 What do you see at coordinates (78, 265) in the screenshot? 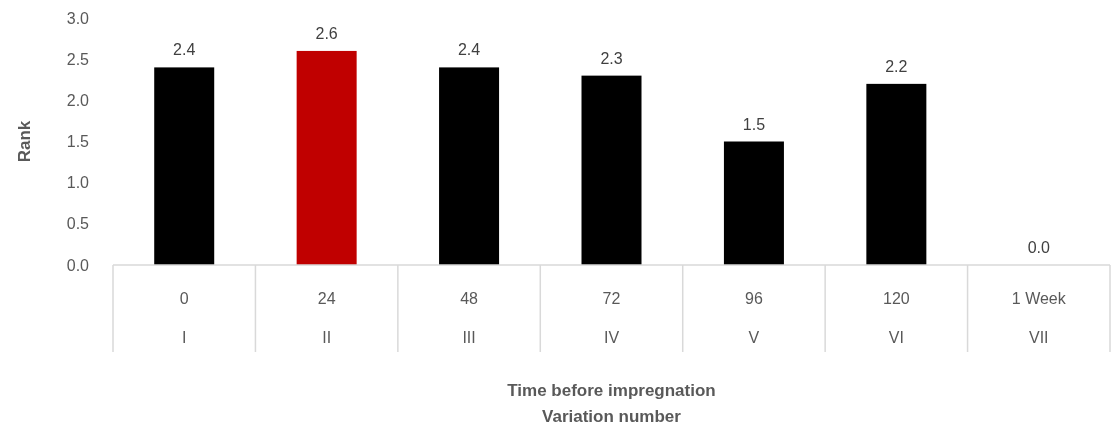
I see `y-tick-label: 0.0` at bounding box center [78, 265].